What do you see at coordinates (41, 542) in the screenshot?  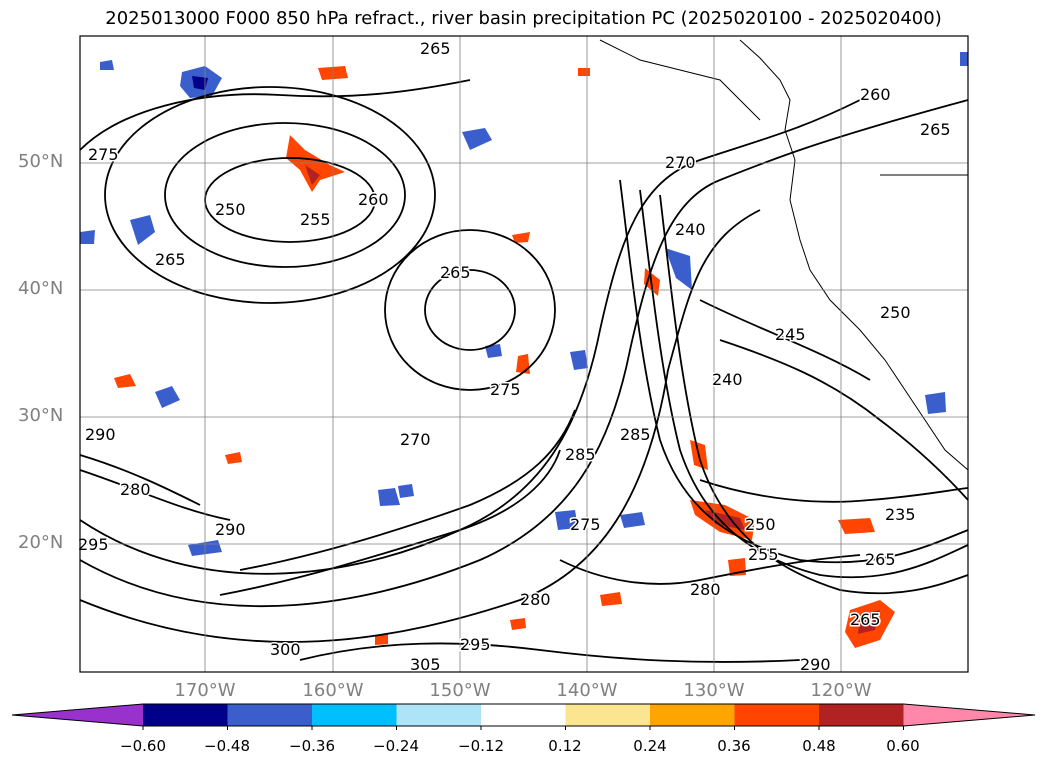 I see `lat-label-20n: 20°N` at bounding box center [41, 542].